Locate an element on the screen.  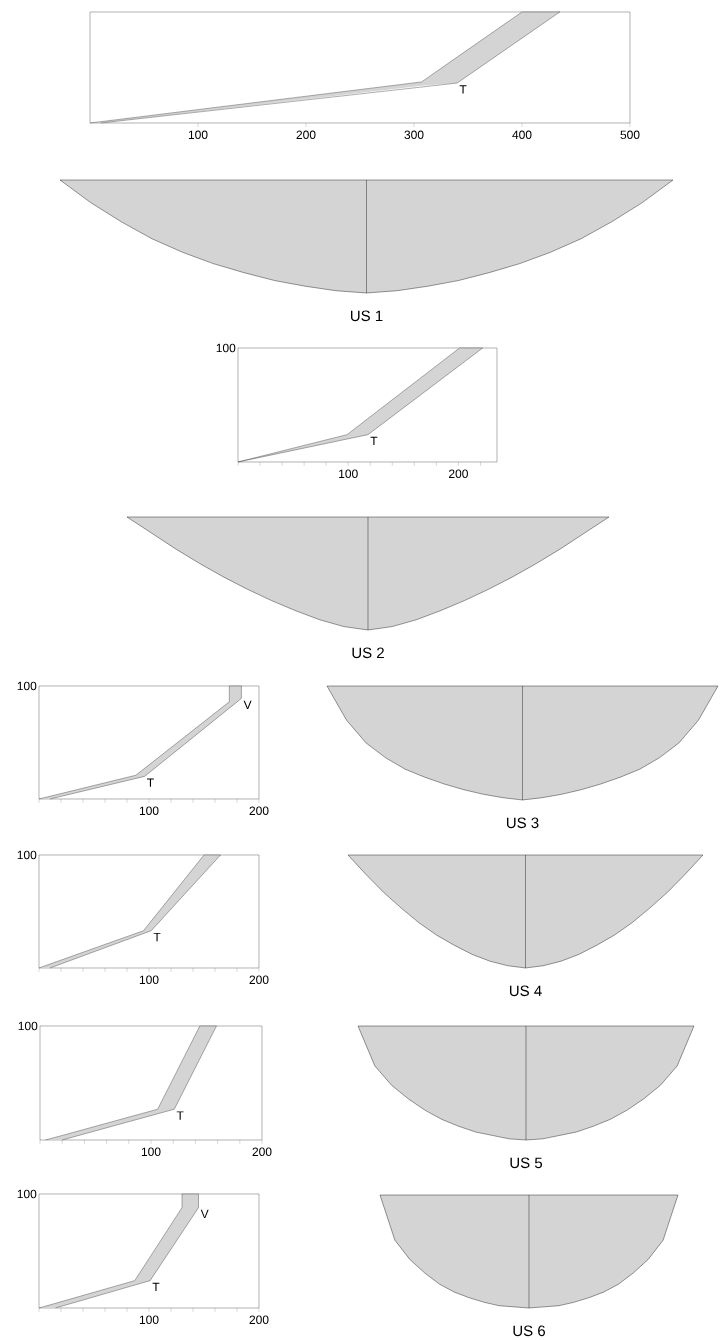
x-axis-title: US 4 is located at coordinates (525, 991).